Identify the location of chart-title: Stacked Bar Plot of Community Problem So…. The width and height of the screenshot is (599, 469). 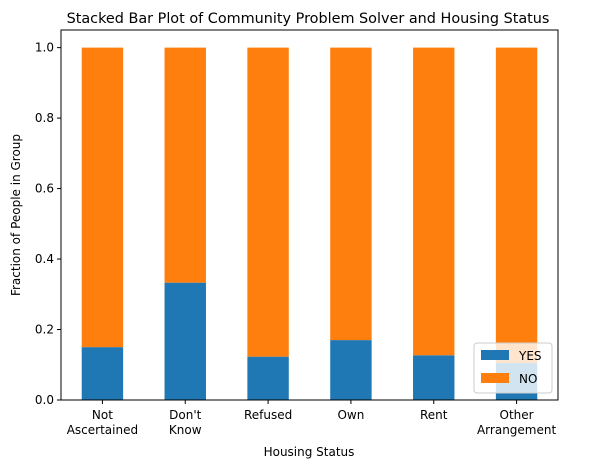
(308, 19).